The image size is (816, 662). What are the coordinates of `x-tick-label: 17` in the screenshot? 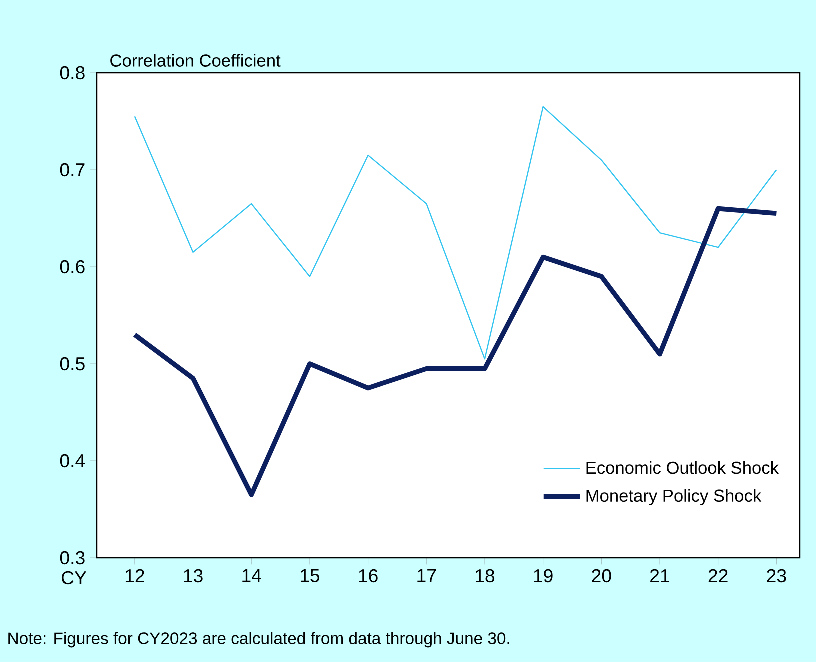 It's located at (427, 575).